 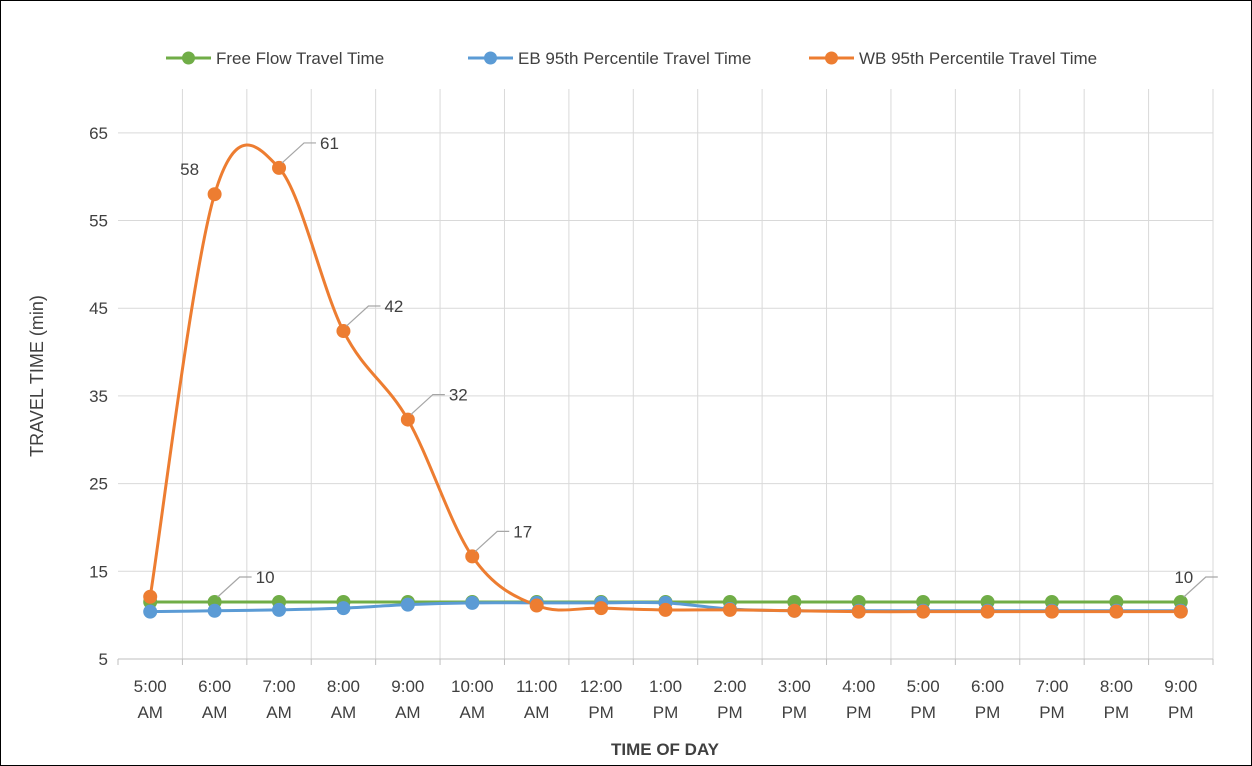 I want to click on y-tick-label: 5, so click(x=103, y=659).